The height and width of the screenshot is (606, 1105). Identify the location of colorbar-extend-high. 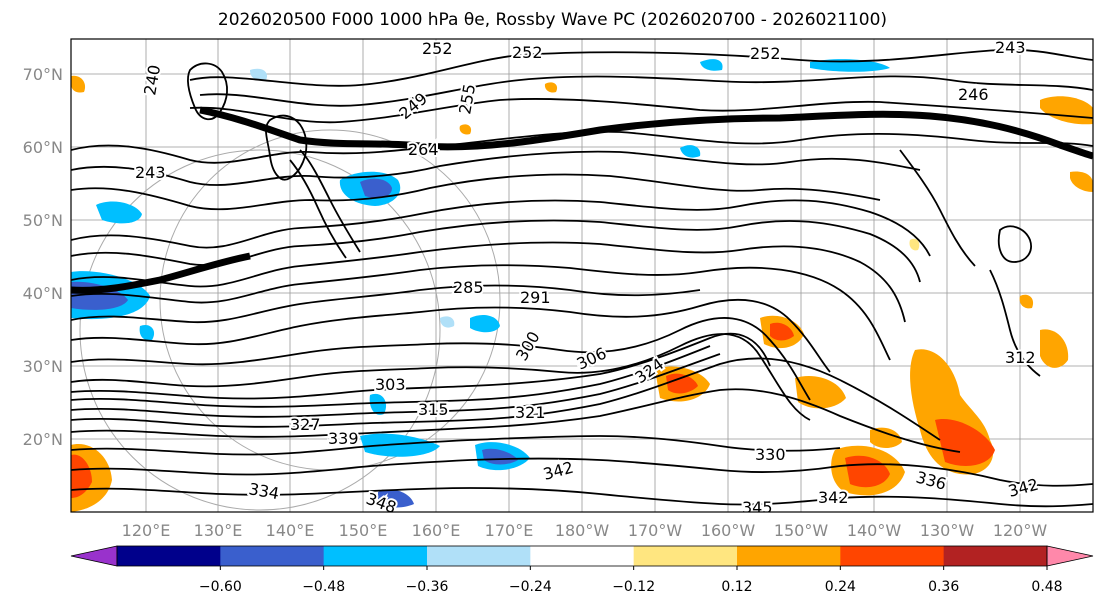
(1070, 556).